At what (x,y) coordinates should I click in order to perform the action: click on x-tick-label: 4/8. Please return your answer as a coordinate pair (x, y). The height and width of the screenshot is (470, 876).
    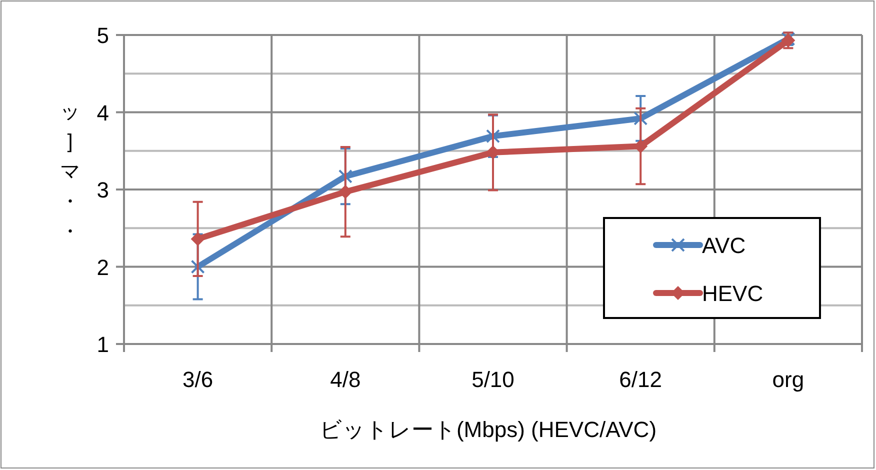
    Looking at the image, I should click on (345, 379).